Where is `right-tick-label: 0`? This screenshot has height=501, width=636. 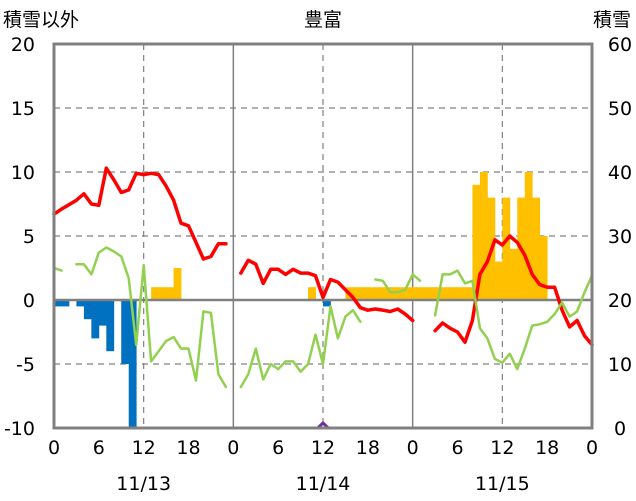 right-tick-label: 0 is located at coordinates (620, 429).